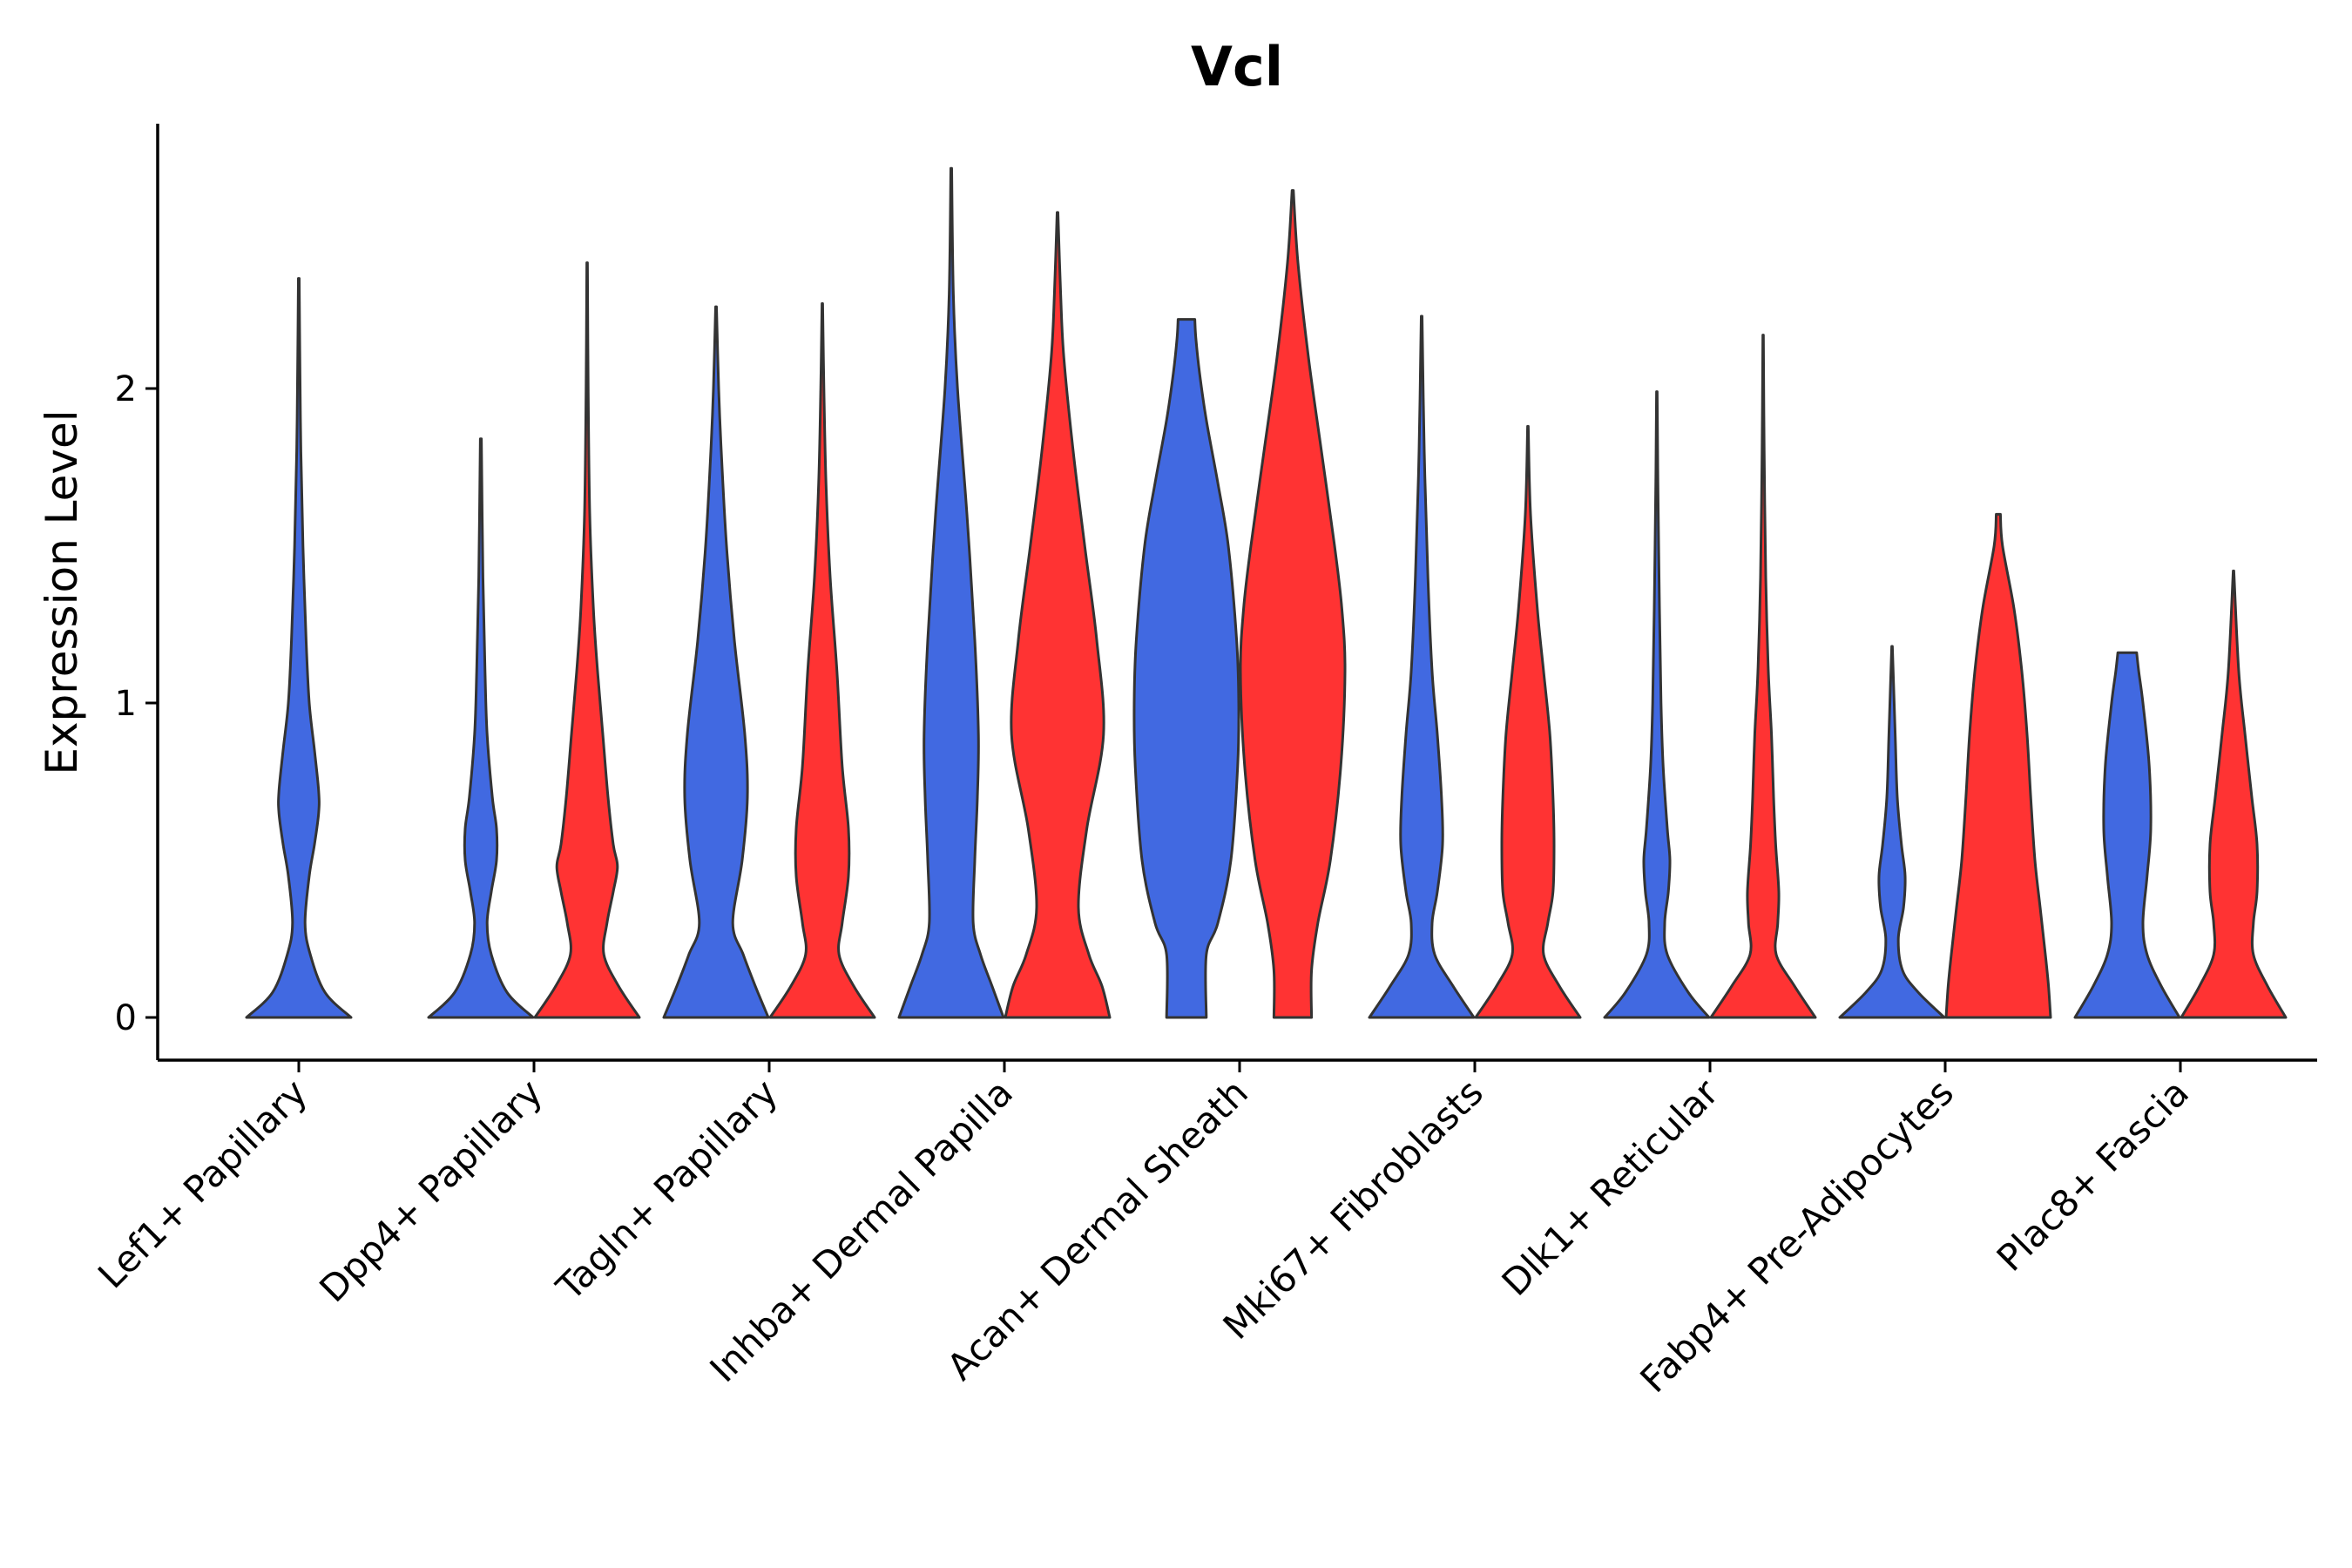 This screenshot has width=2352, height=1568. Describe the element at coordinates (126, 1018) in the screenshot. I see `y-tick-label: 0` at that location.